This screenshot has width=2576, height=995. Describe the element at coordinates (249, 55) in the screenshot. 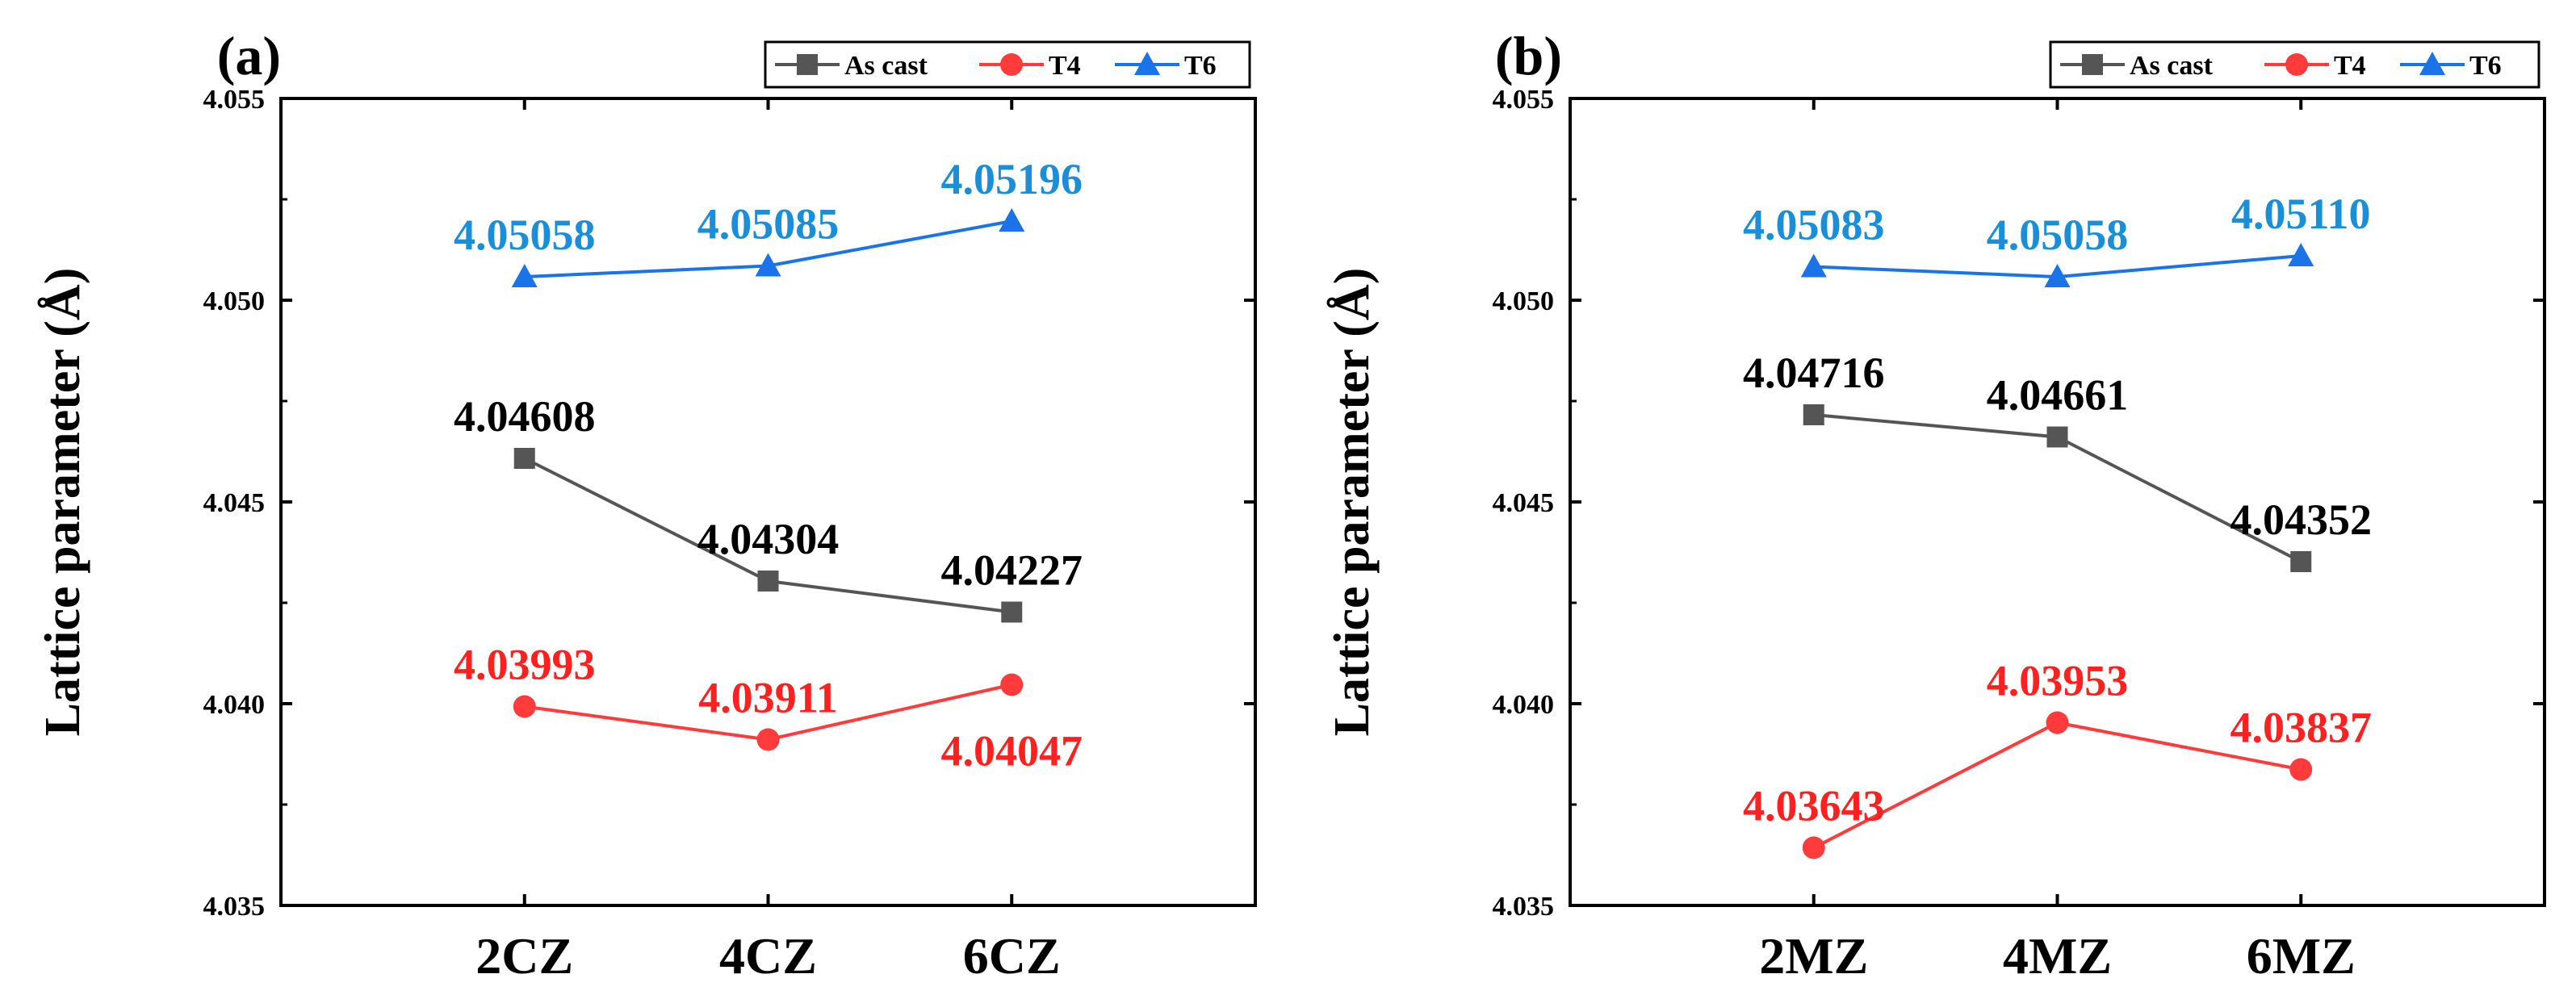

I see `panel-label: (a)` at that location.